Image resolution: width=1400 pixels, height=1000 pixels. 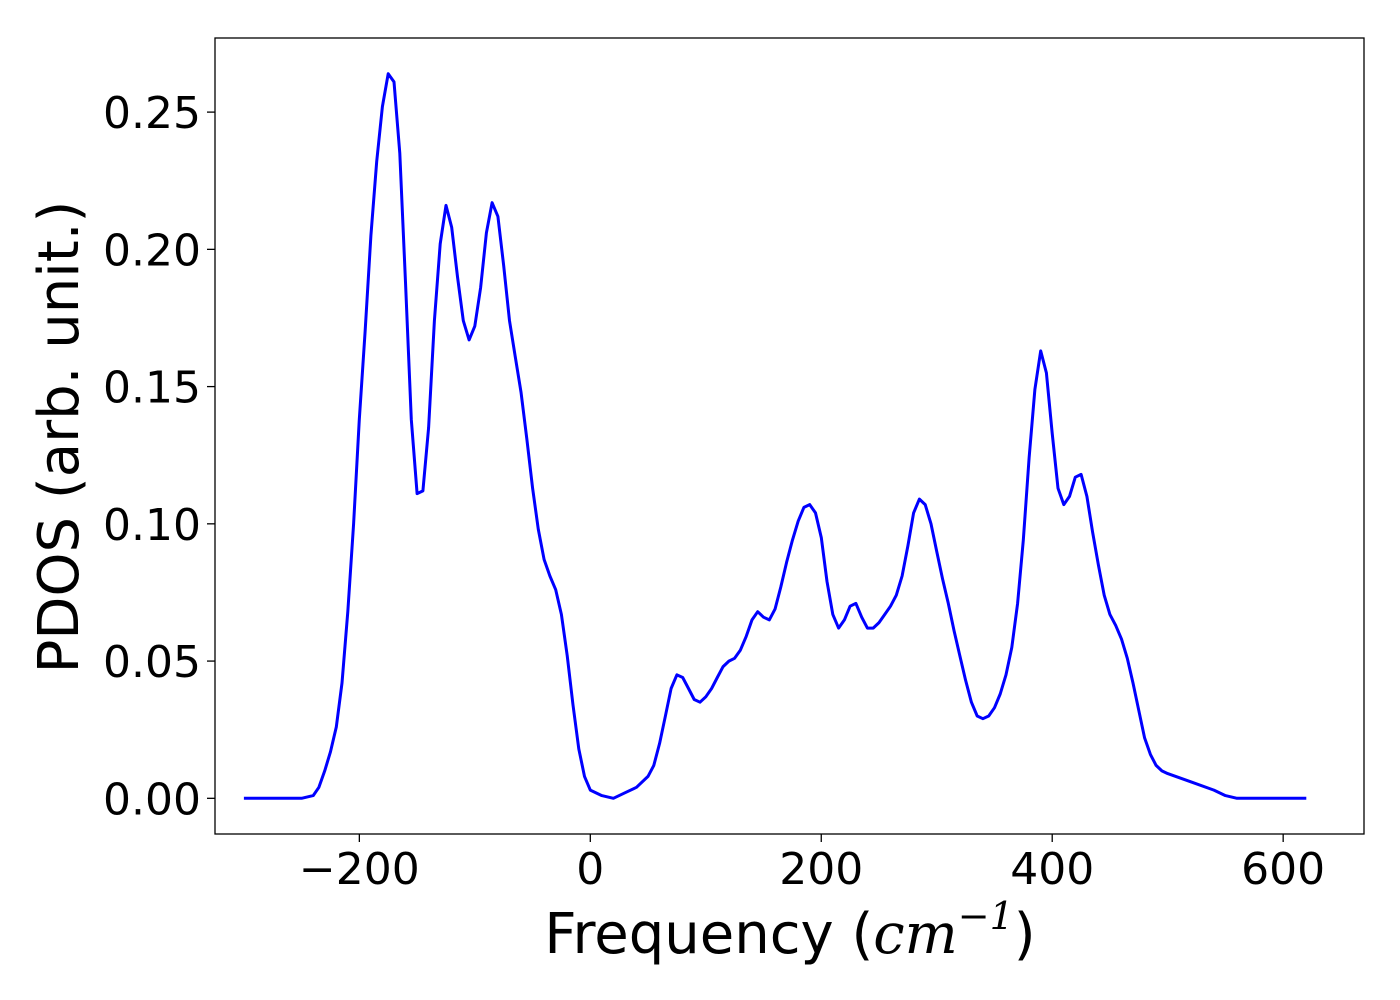 I want to click on x-axis-label-suffix: ), so click(x=1025, y=934).